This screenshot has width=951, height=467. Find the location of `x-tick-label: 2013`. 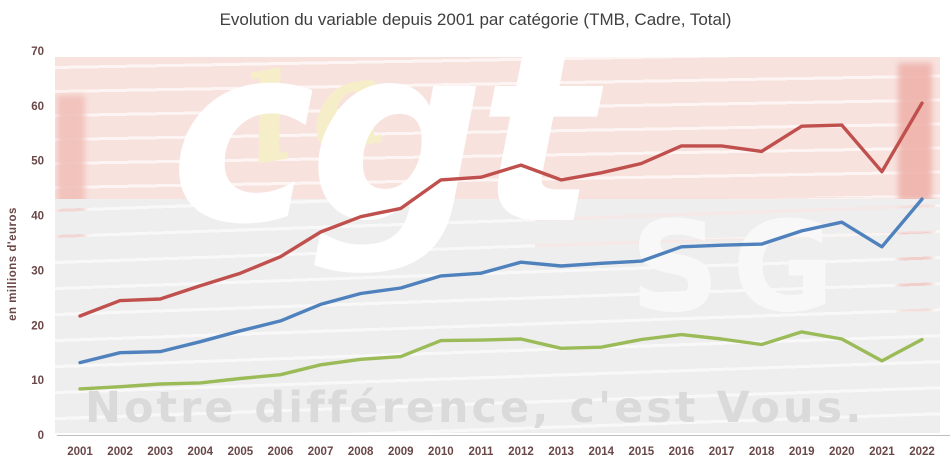

x-tick-label: 2013 is located at coordinates (561, 452).